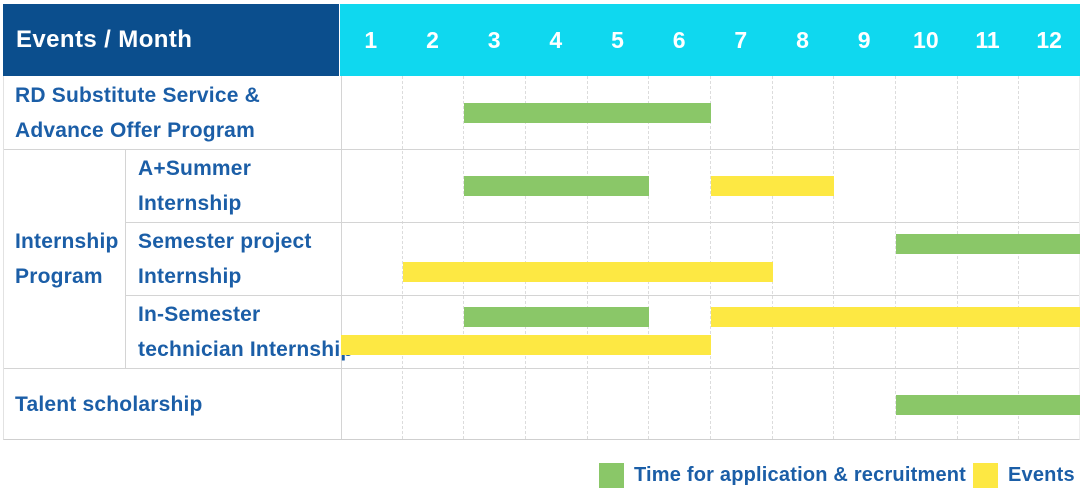  What do you see at coordinates (985, 475) in the screenshot?
I see `legend-swatch-yellow` at bounding box center [985, 475].